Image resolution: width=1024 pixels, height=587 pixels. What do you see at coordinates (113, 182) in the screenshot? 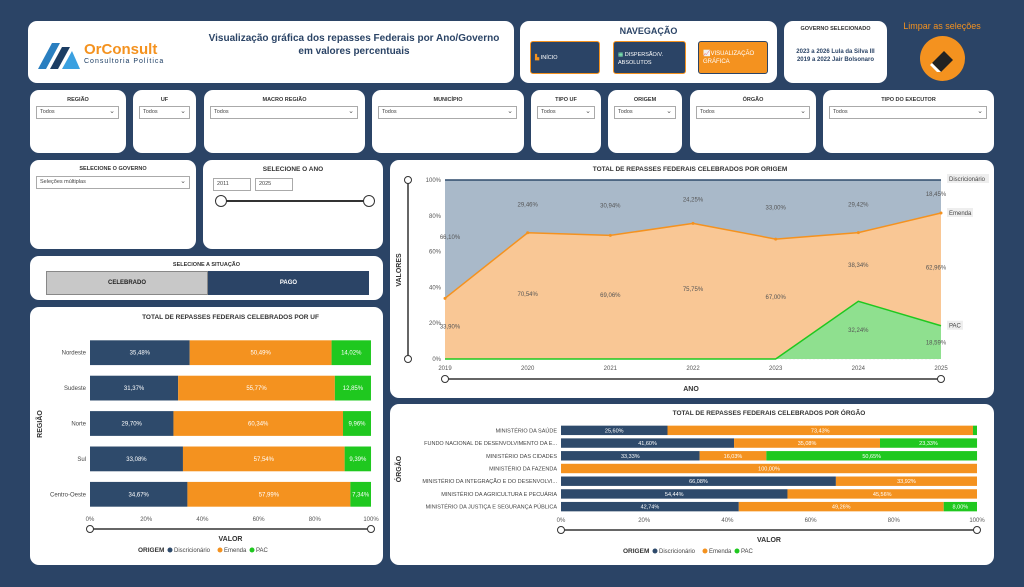
I see `sel-governo-select: Seleções múltiplas ⌄` at bounding box center [113, 182].